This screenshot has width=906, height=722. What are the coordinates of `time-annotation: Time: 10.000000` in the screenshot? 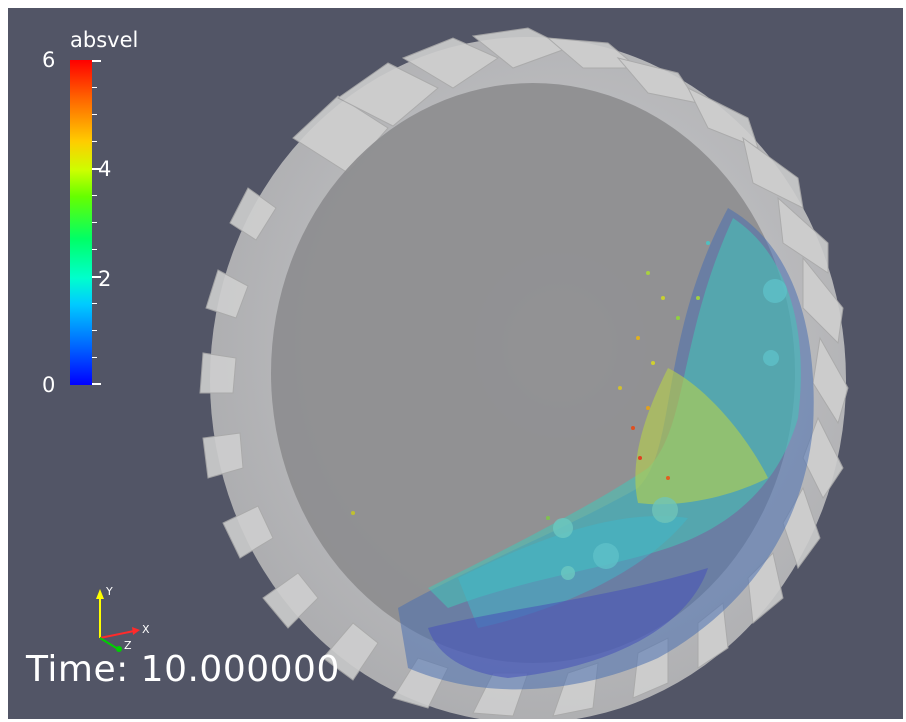 It's located at (183, 669).